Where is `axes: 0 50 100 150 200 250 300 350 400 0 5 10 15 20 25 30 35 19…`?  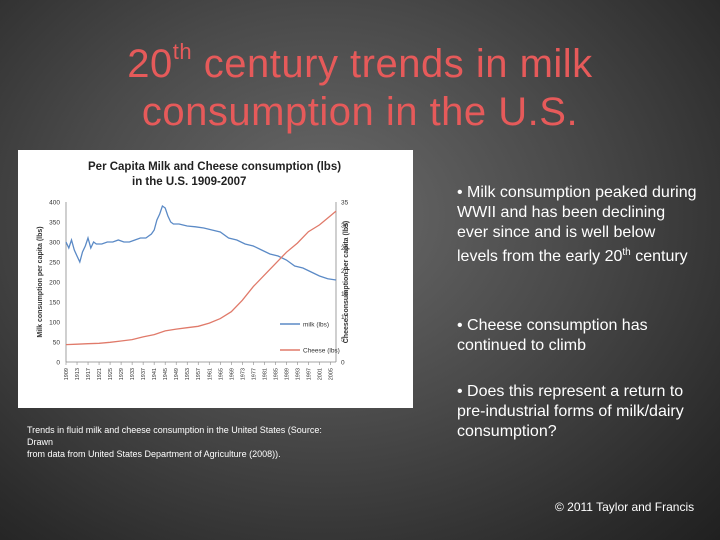
axes: 0 50 100 150 200 250 300 350 400 0 5 10 15 20 25 30 35 19… is located at coordinates (198, 290).